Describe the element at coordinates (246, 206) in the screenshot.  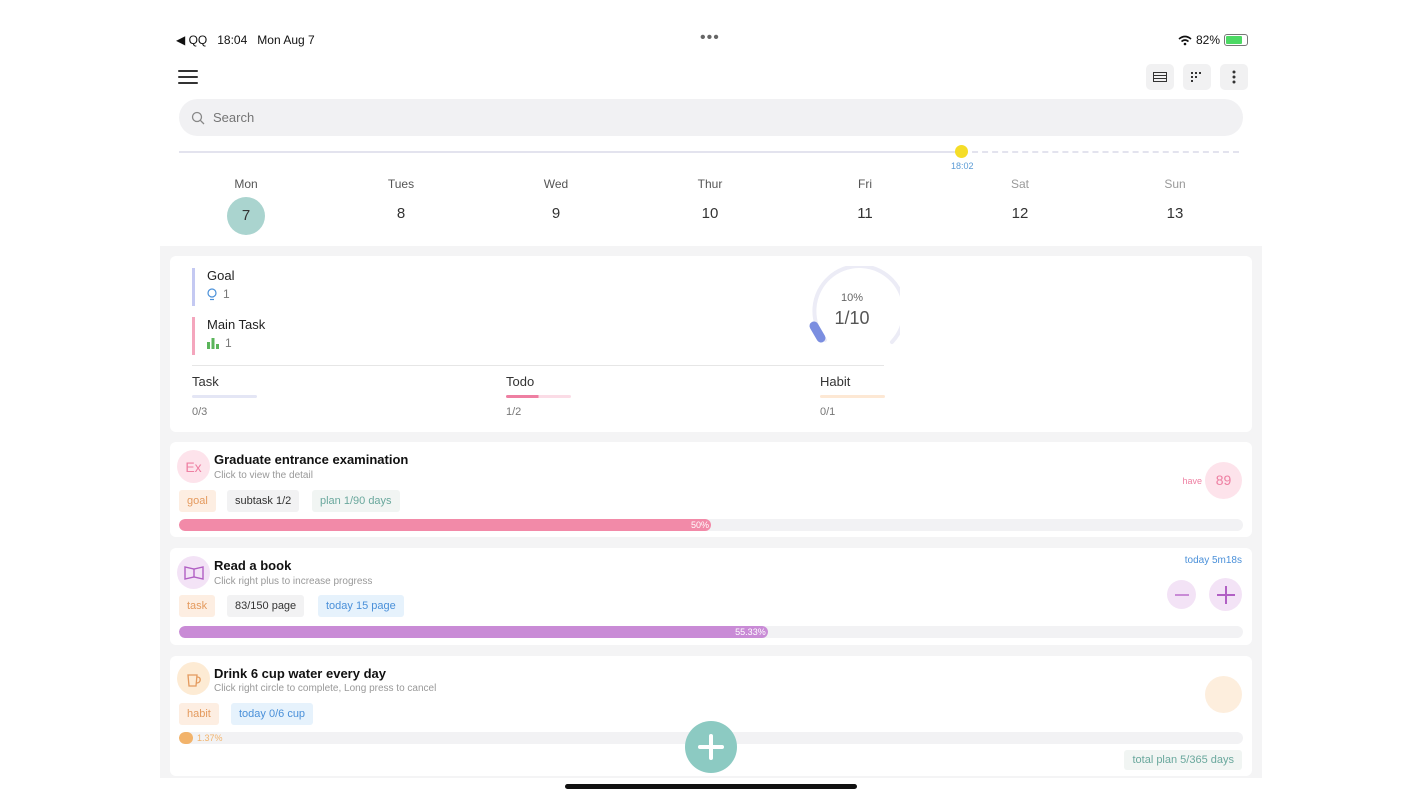
I see `day-mon: Mon 7` at that location.